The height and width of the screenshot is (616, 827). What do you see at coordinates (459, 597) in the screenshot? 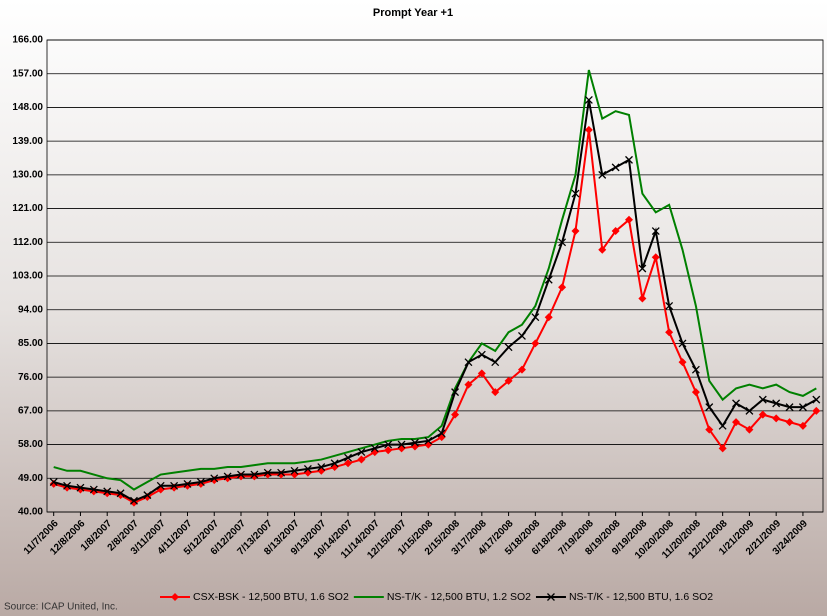
I see `legend-label: NS-T/K - 12,500 BTU, 1.2 SO2` at bounding box center [459, 597].